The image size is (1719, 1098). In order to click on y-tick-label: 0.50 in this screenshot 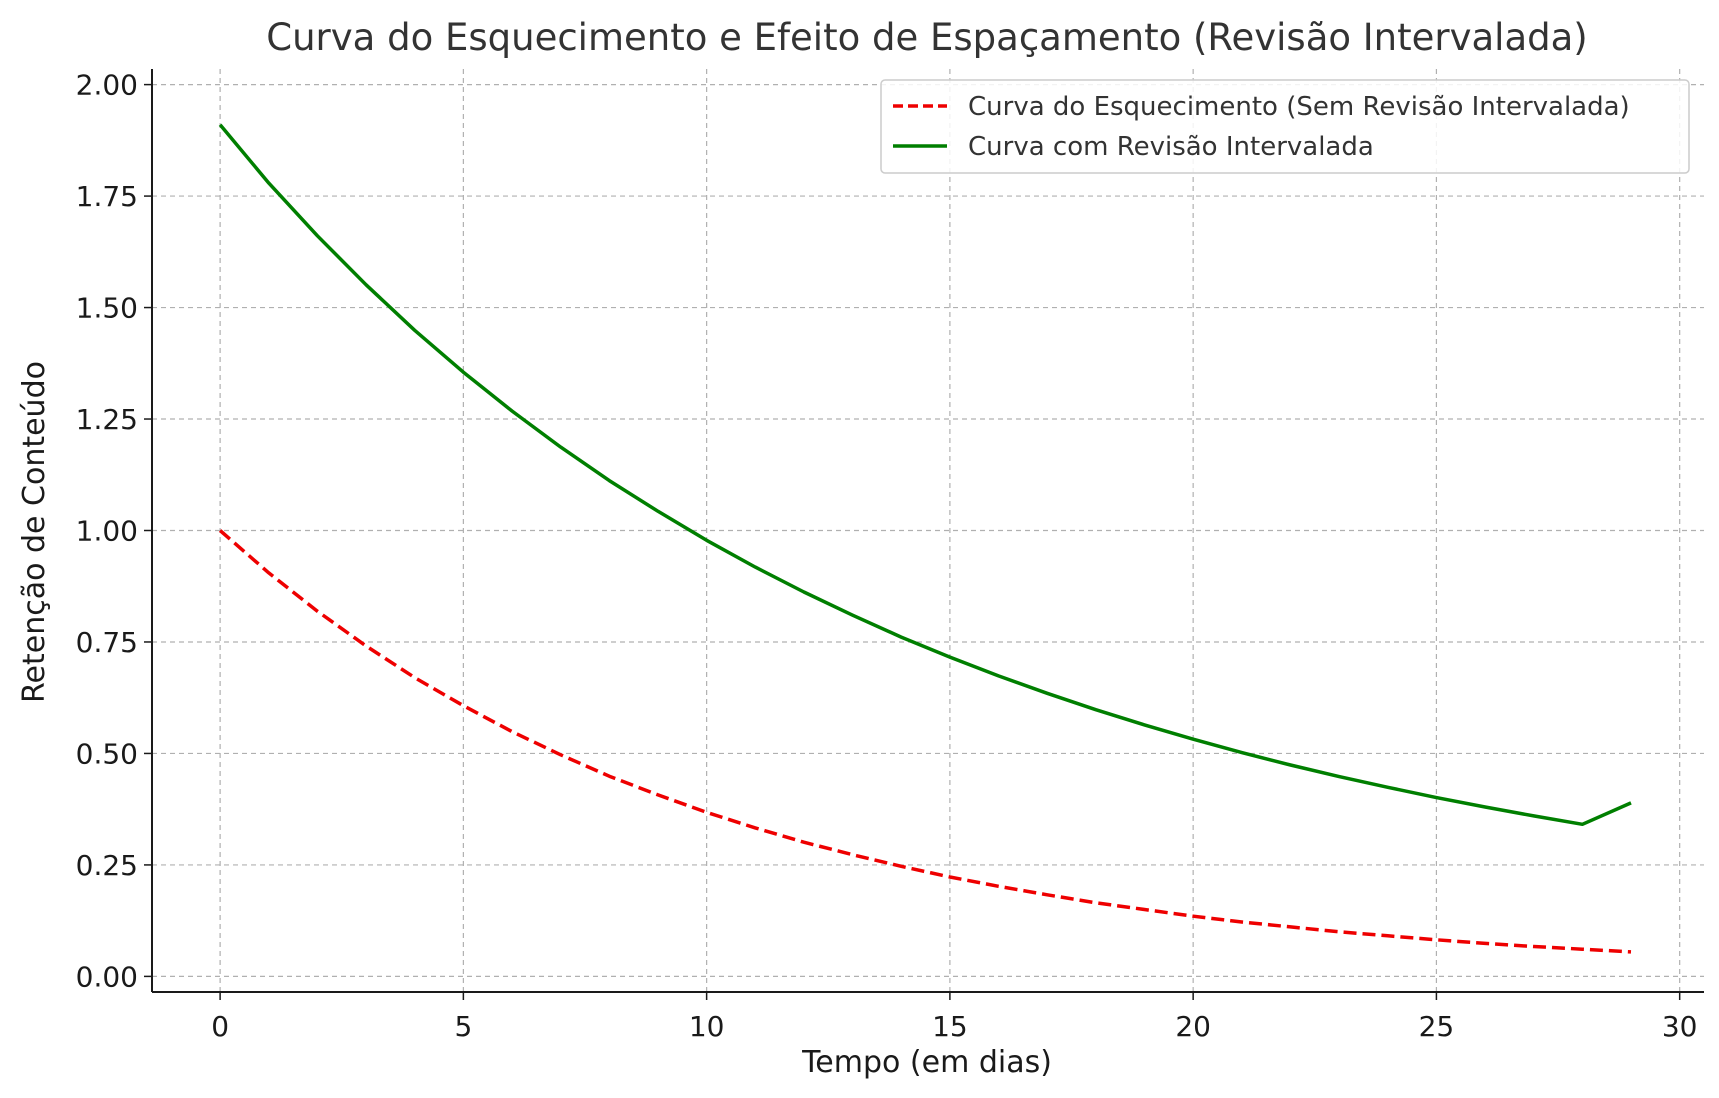, I will do `click(107, 753)`.